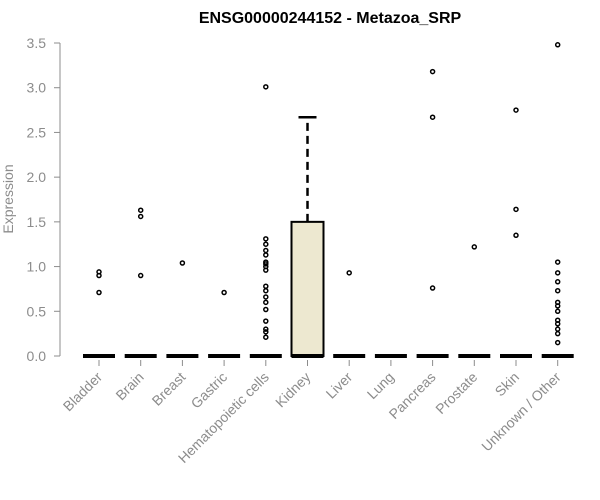  Describe the element at coordinates (43, 199) in the screenshot. I see `y-axis-ticks: 0.0 0.5 1.0 1.5 2.0 2.5 3.0 3.5` at that location.